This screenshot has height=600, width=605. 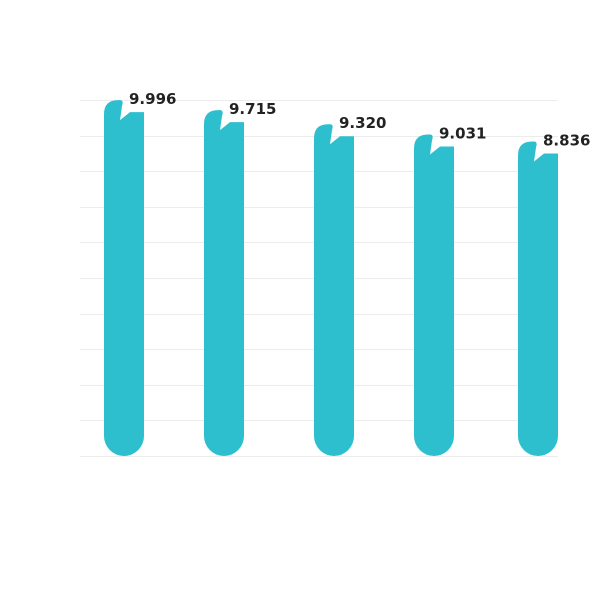 I want to click on value-label-5: 8.836, so click(x=566, y=140).